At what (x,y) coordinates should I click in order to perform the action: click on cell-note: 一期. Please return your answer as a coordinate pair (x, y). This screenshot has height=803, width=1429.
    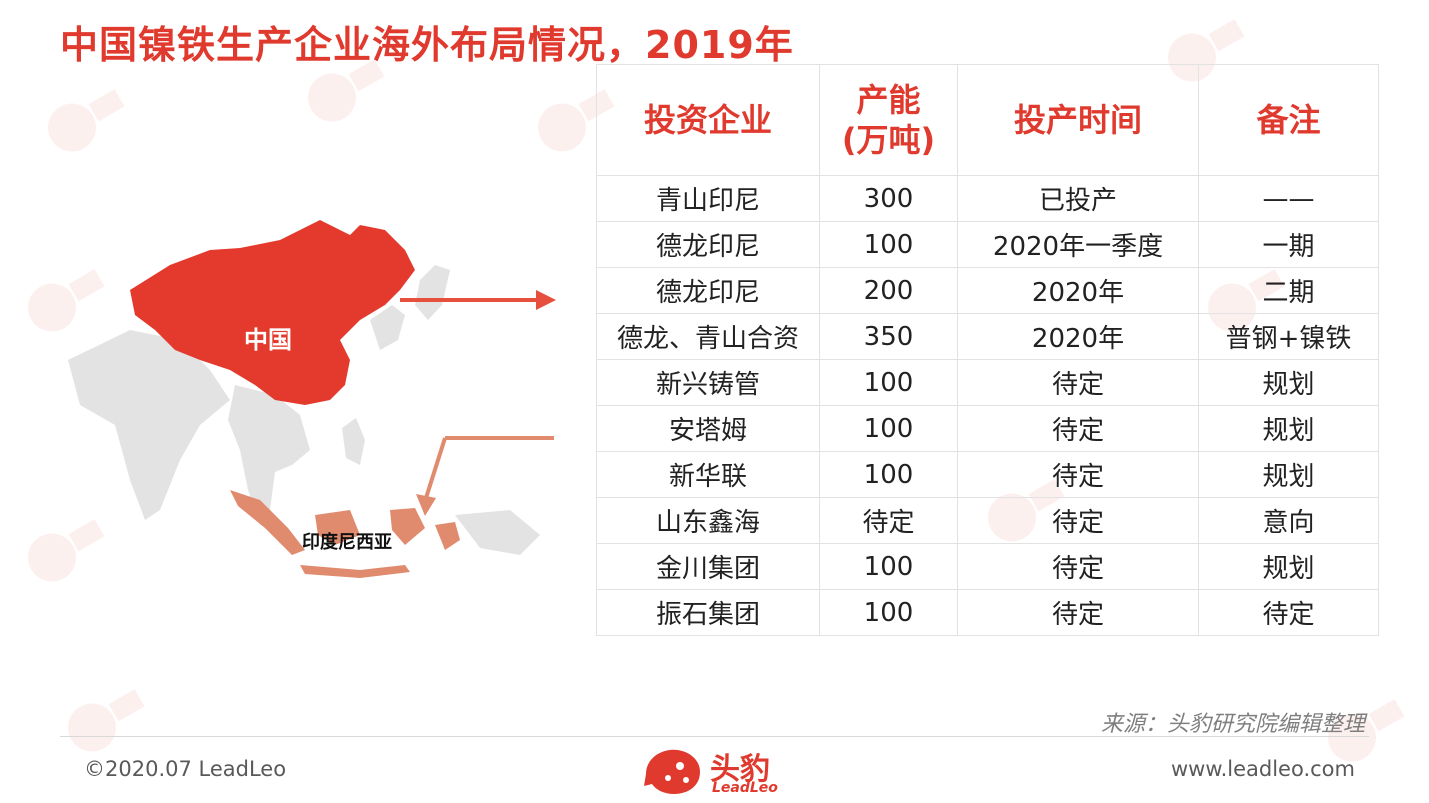
    Looking at the image, I should click on (1288, 244).